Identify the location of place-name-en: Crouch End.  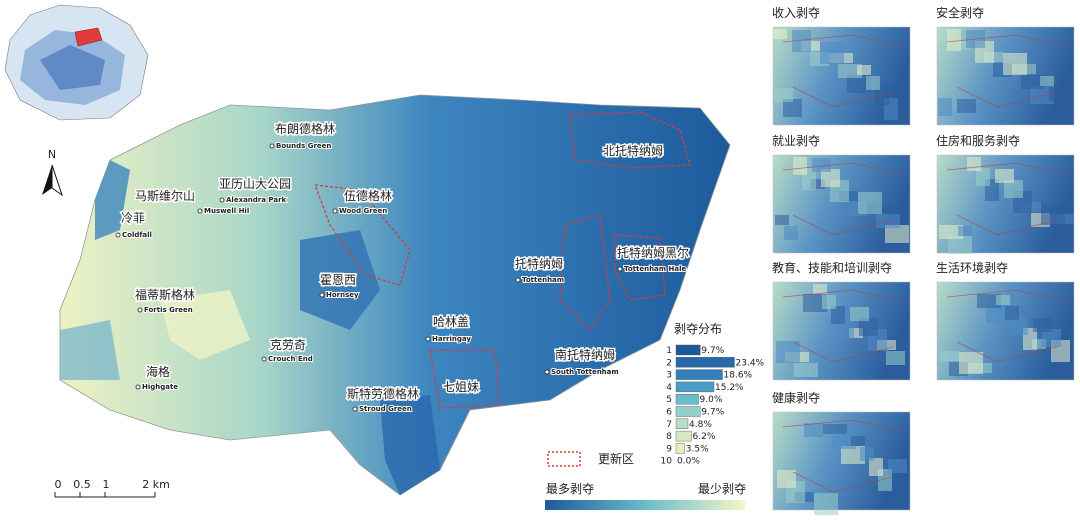
(290, 359).